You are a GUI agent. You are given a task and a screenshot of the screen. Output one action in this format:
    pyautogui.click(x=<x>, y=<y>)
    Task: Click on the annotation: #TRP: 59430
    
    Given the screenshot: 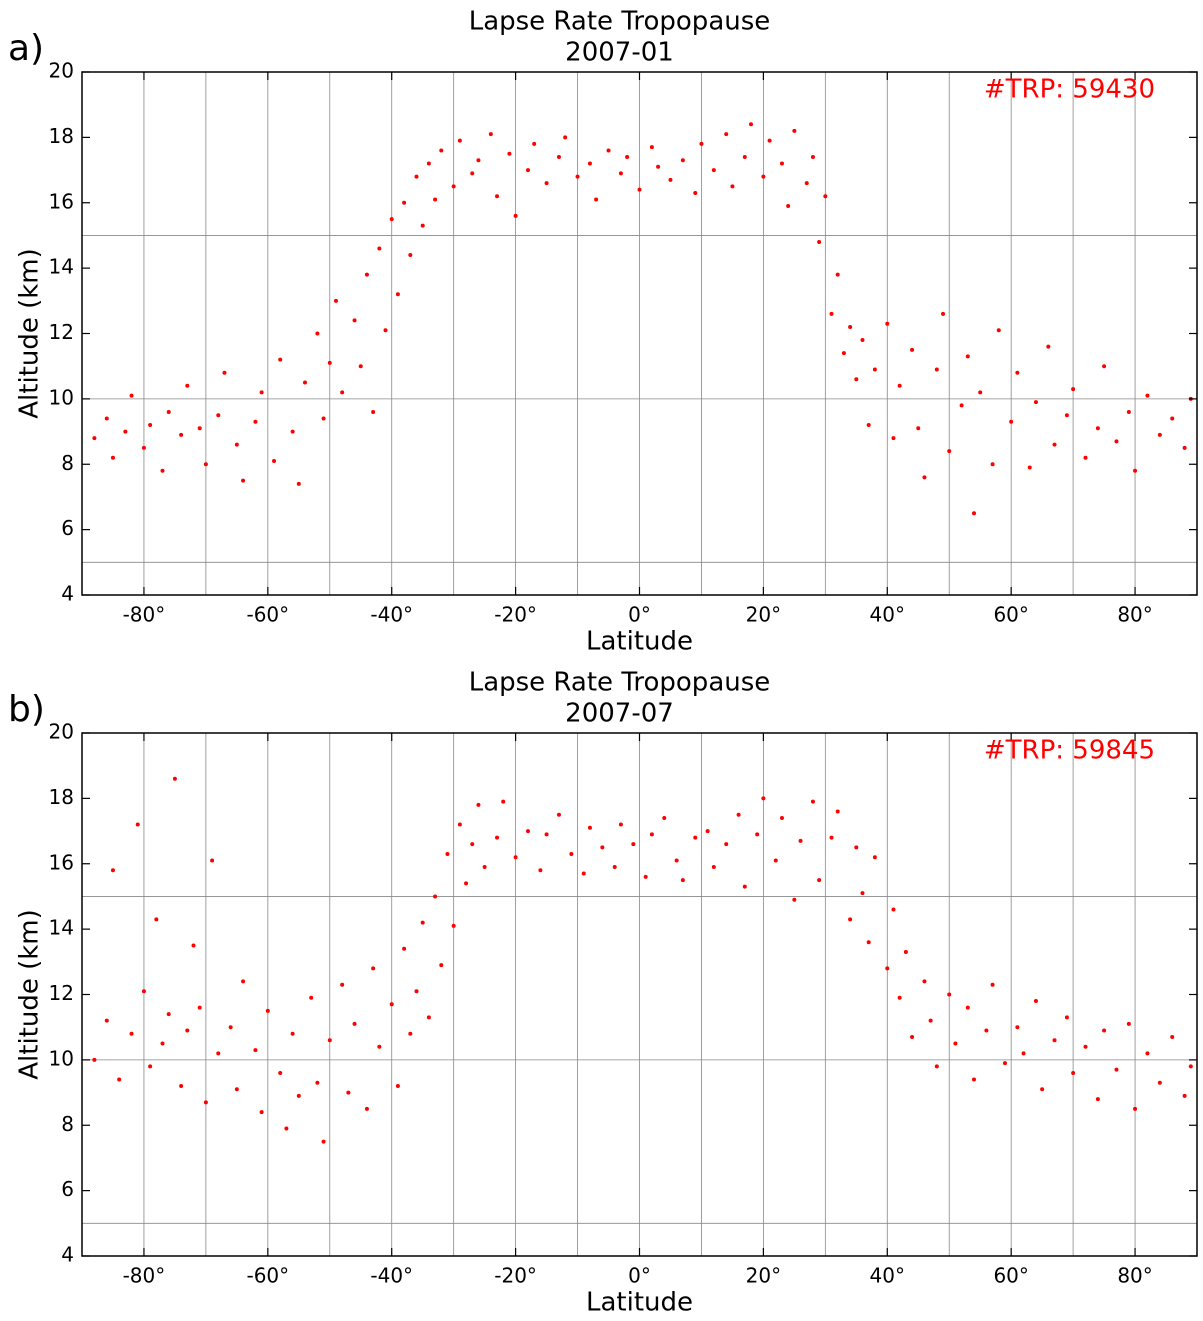 What is the action you would take?
    pyautogui.click(x=1069, y=90)
    